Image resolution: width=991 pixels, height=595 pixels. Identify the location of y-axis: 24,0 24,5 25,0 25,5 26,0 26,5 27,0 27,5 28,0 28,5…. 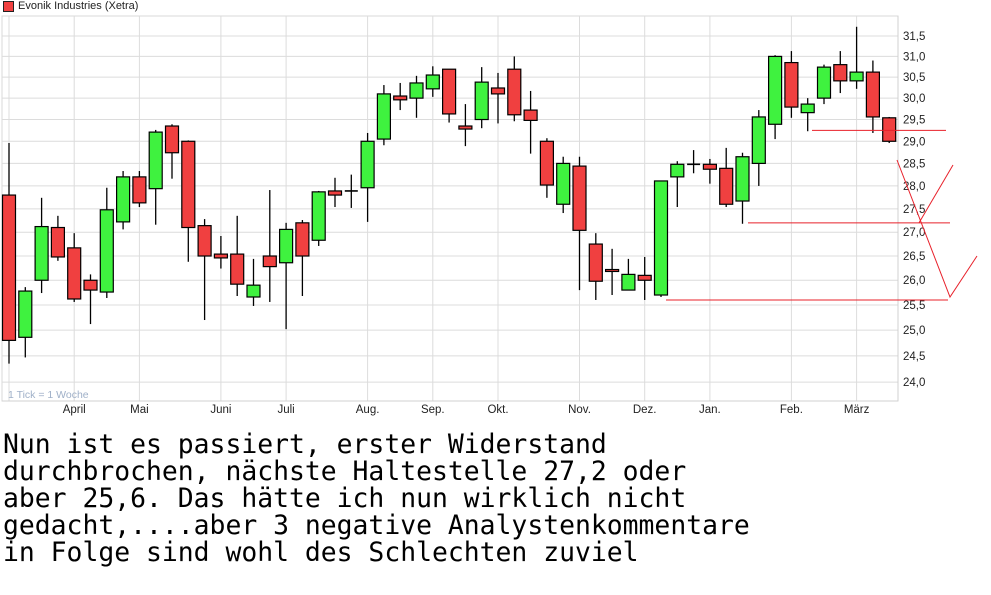
(914, 210).